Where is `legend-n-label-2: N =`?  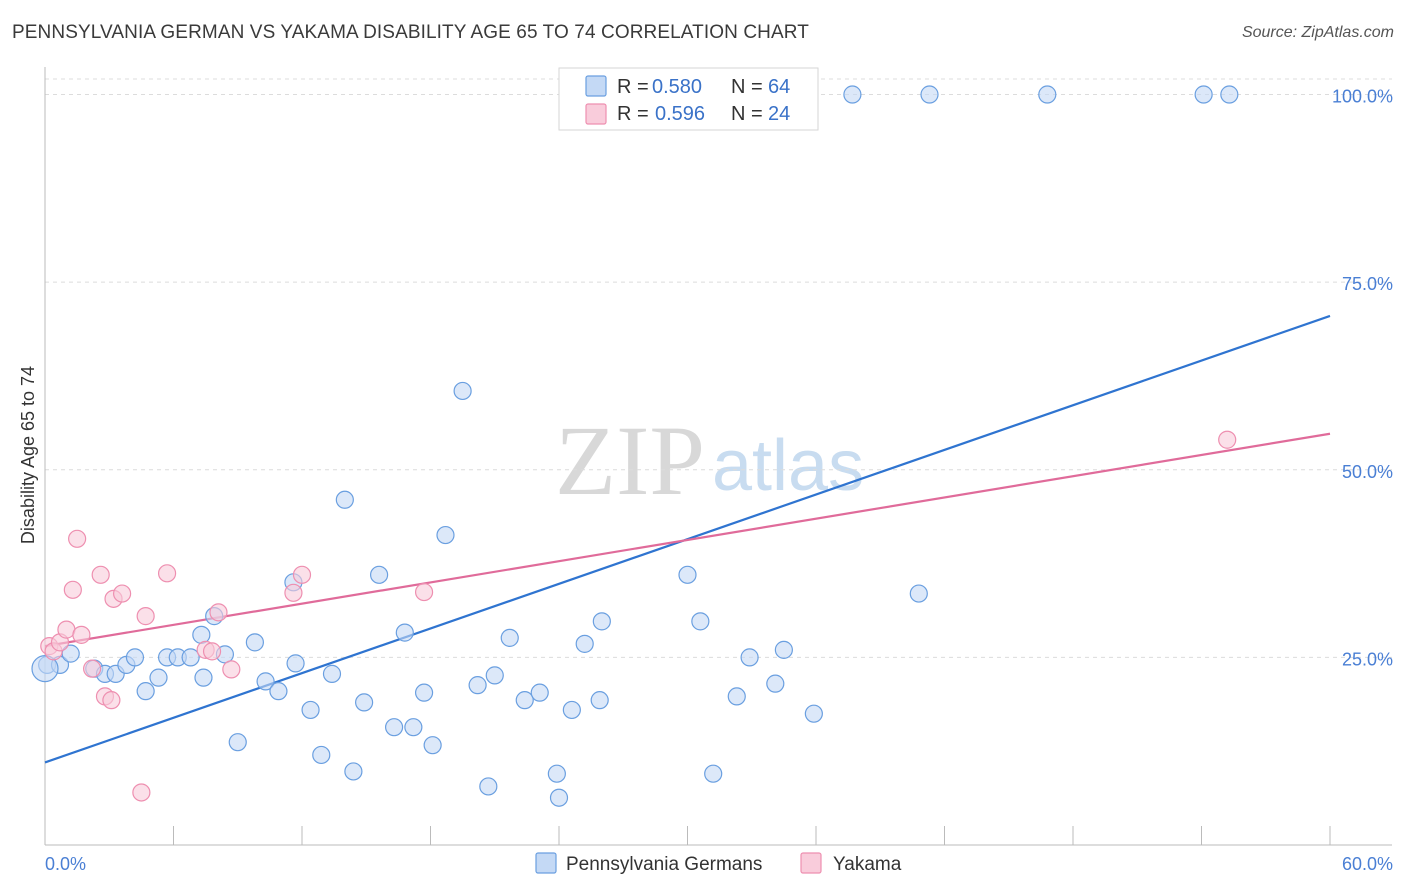
legend-n-label-2: N = is located at coordinates (747, 114).